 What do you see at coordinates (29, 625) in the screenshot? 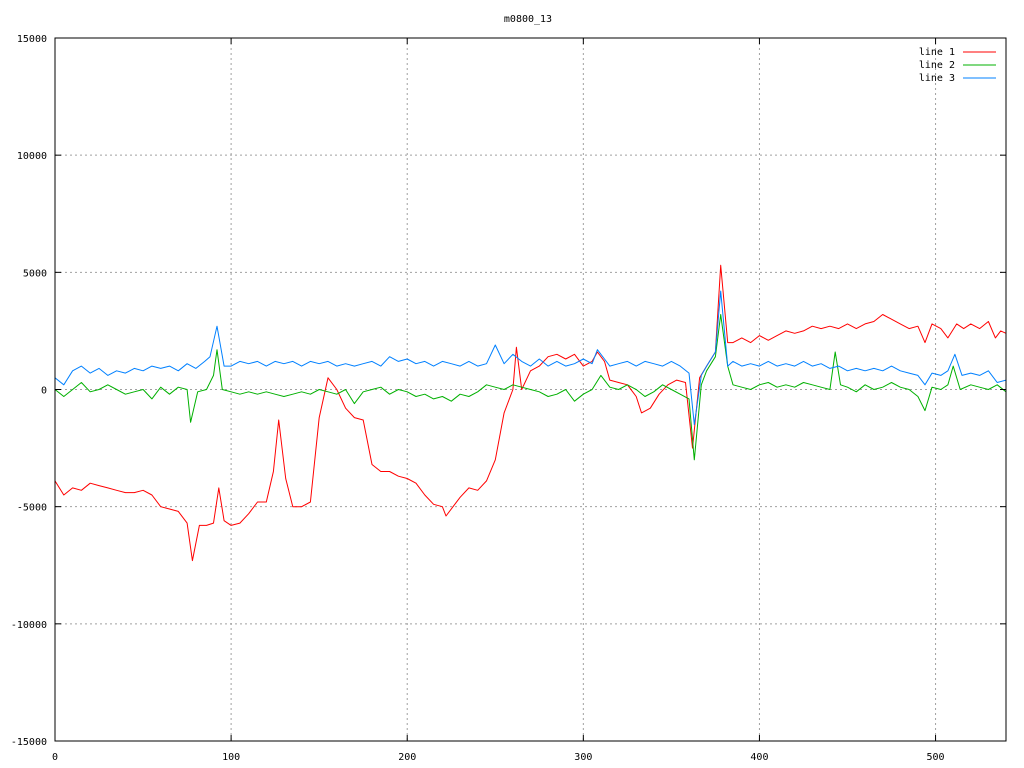
I see `y-tick-label: -10000` at bounding box center [29, 625].